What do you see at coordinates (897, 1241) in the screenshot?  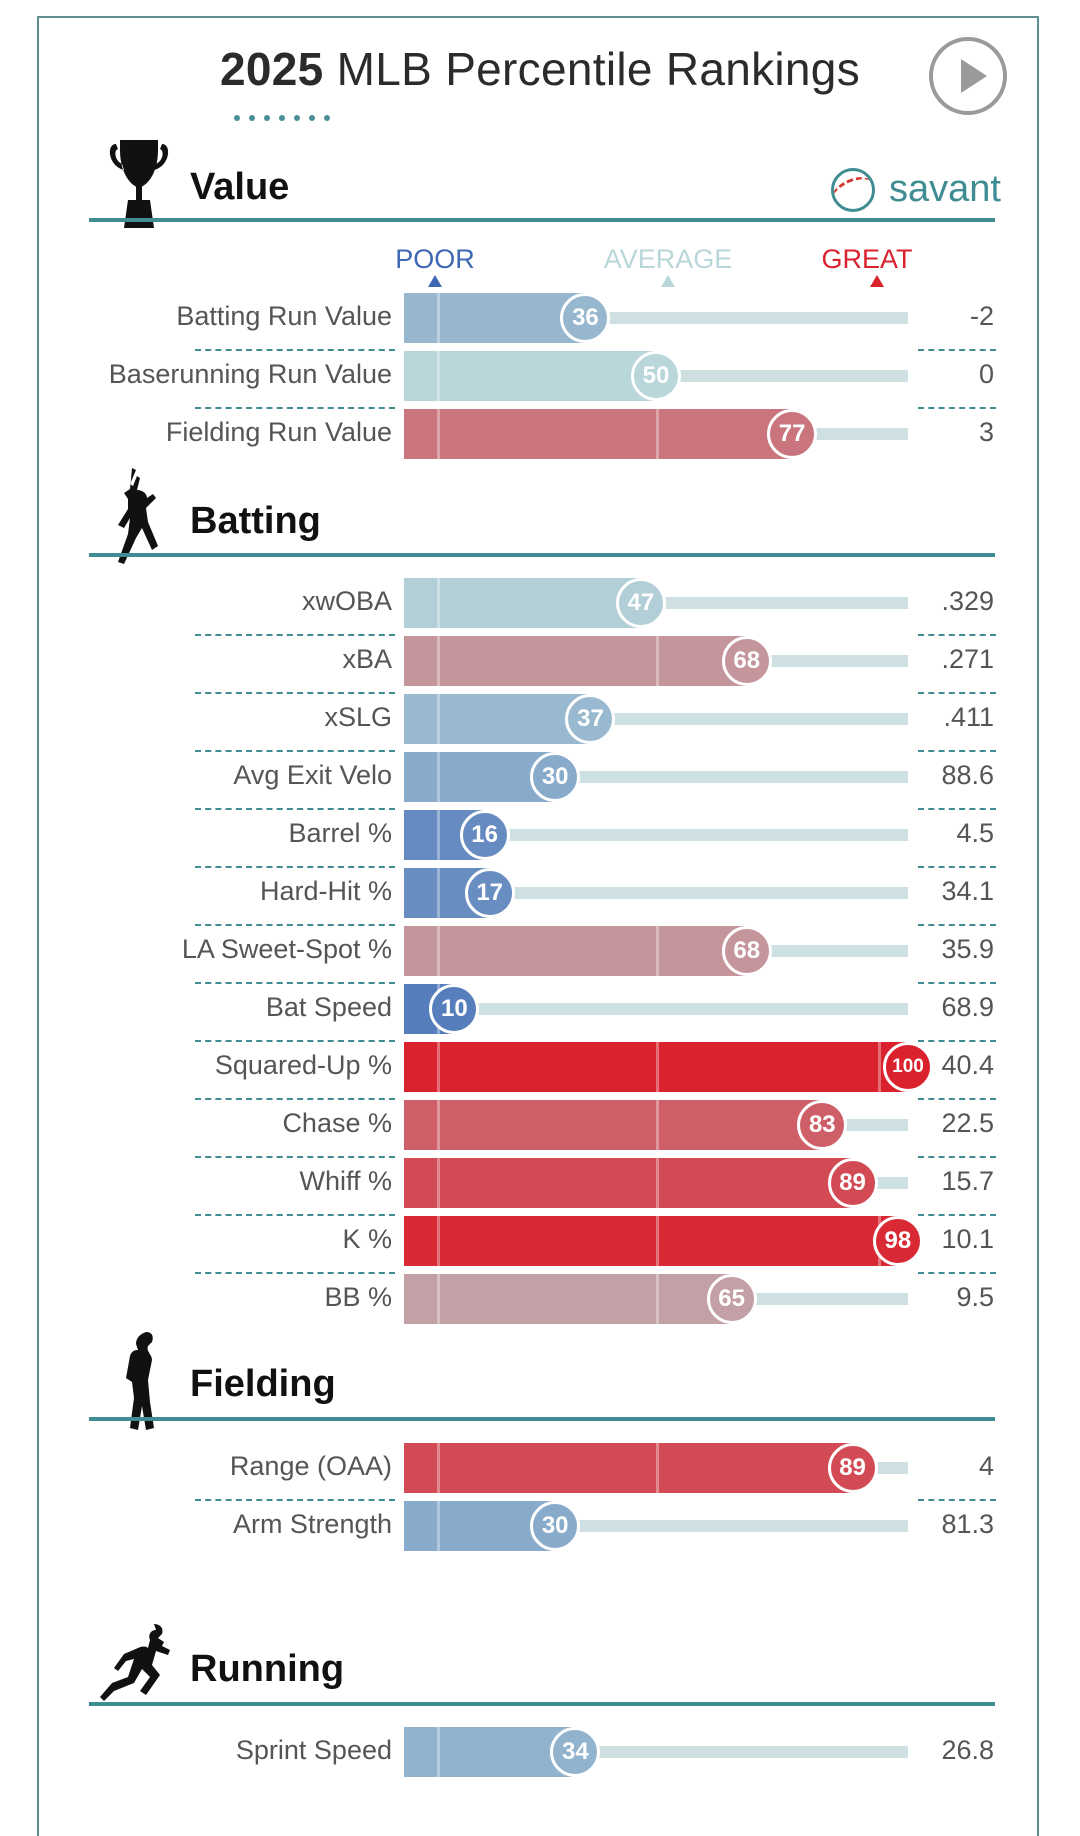 I see `percentile-bubble: 98` at bounding box center [897, 1241].